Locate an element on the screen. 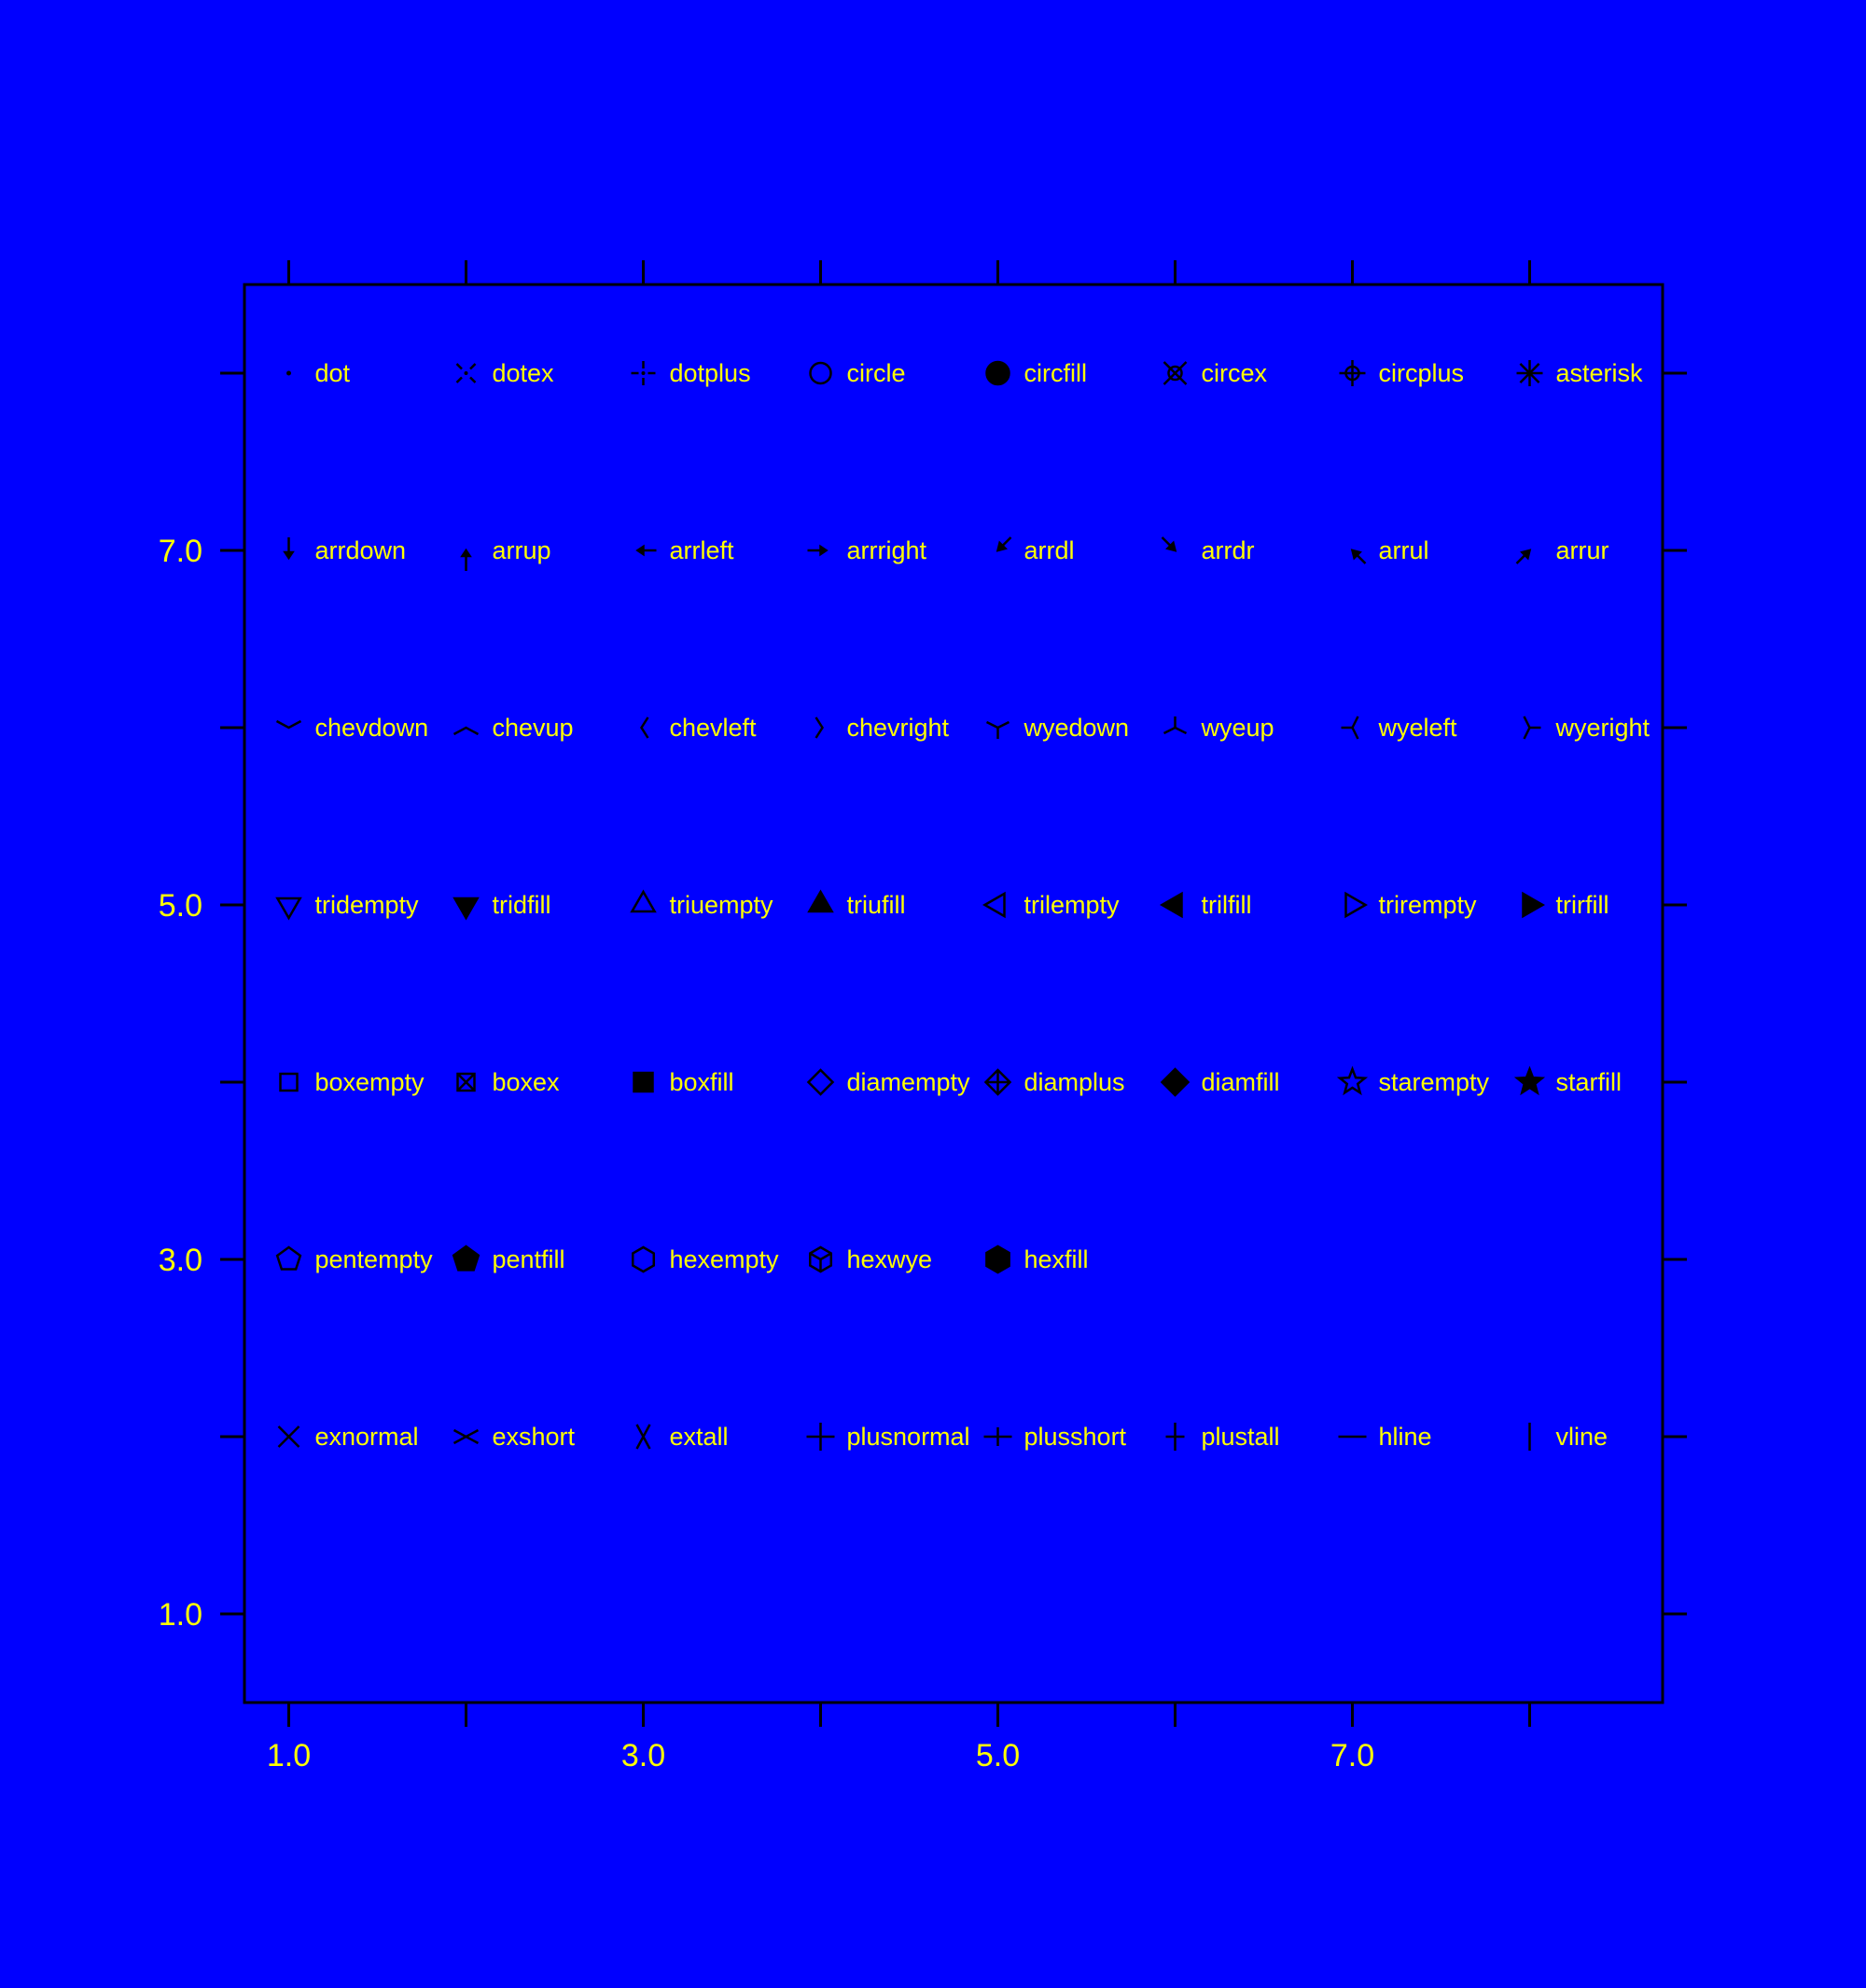 This screenshot has width=1866, height=1988. x-tick-label: 3.0 is located at coordinates (643, 1755).